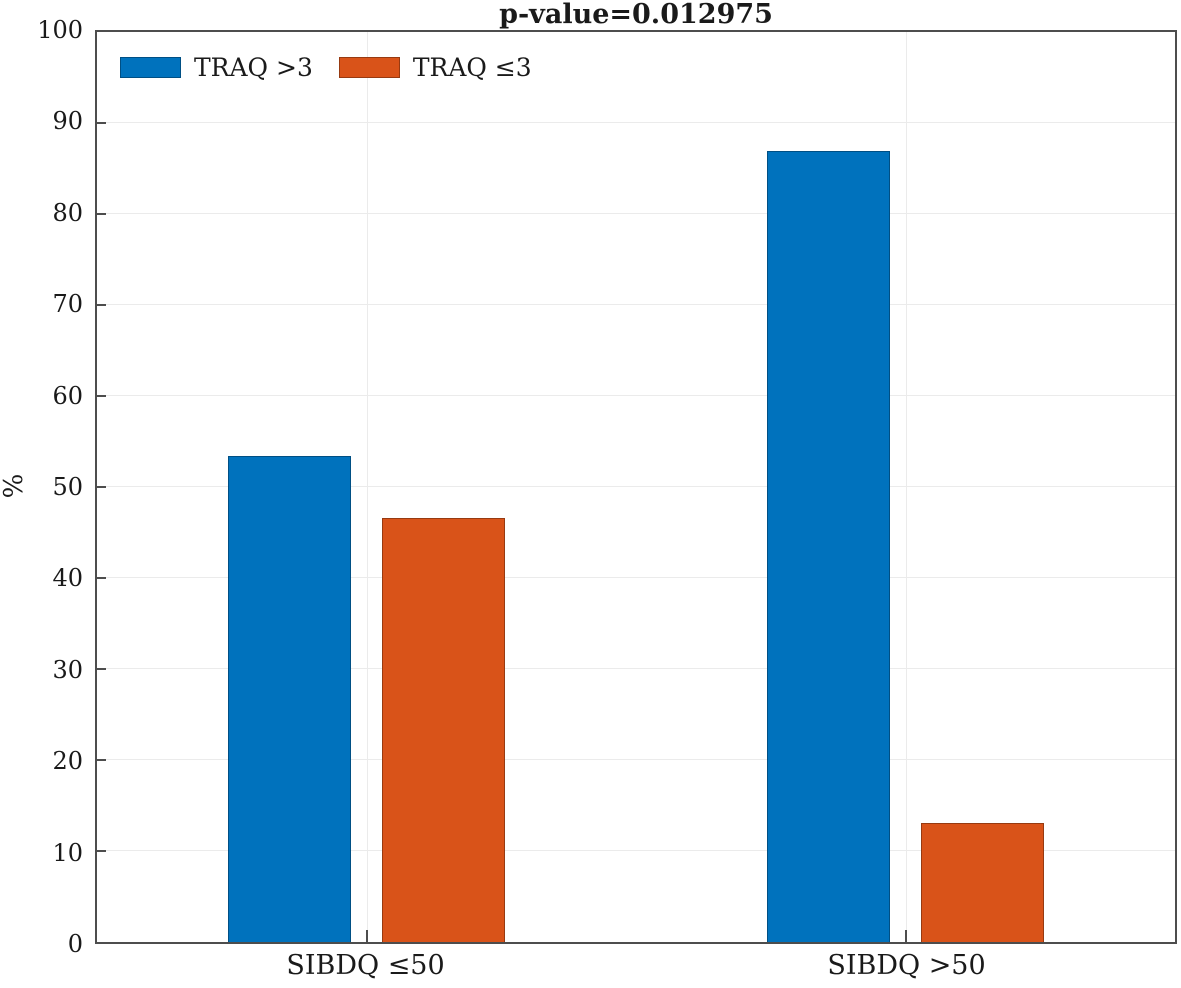 This screenshot has width=1181, height=988. What do you see at coordinates (982, 882) in the screenshot?
I see `bar-traq-≤3-cat1` at bounding box center [982, 882].